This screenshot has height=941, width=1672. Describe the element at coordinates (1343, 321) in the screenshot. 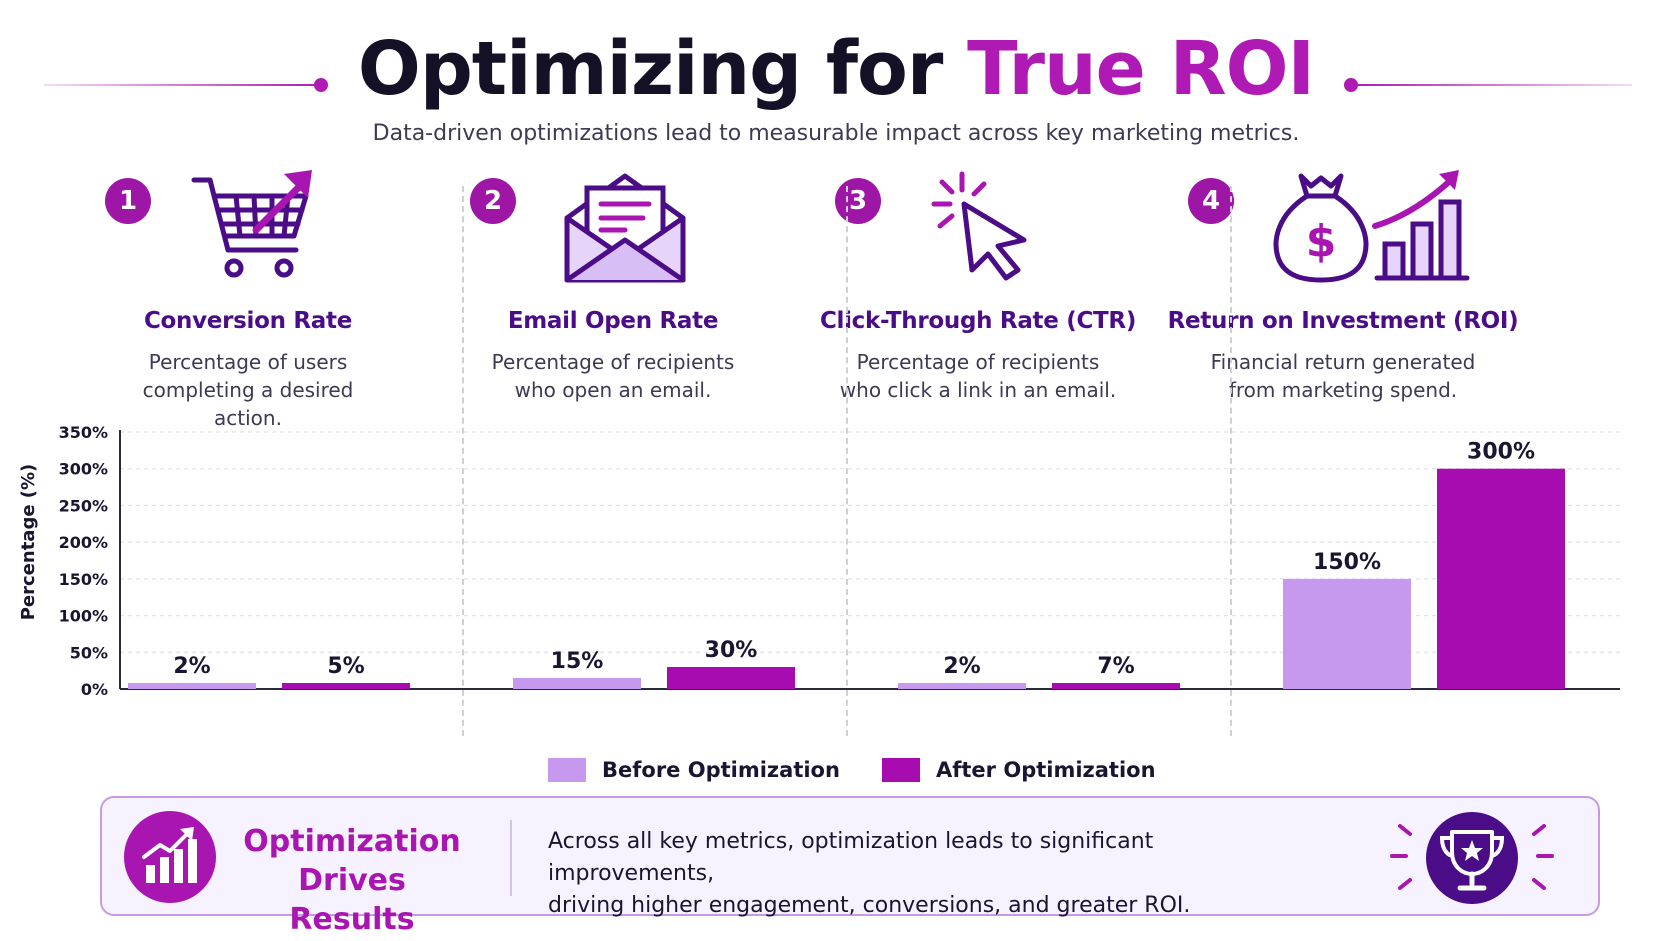

I see `metric-name: Return on Investment (ROI)` at that location.